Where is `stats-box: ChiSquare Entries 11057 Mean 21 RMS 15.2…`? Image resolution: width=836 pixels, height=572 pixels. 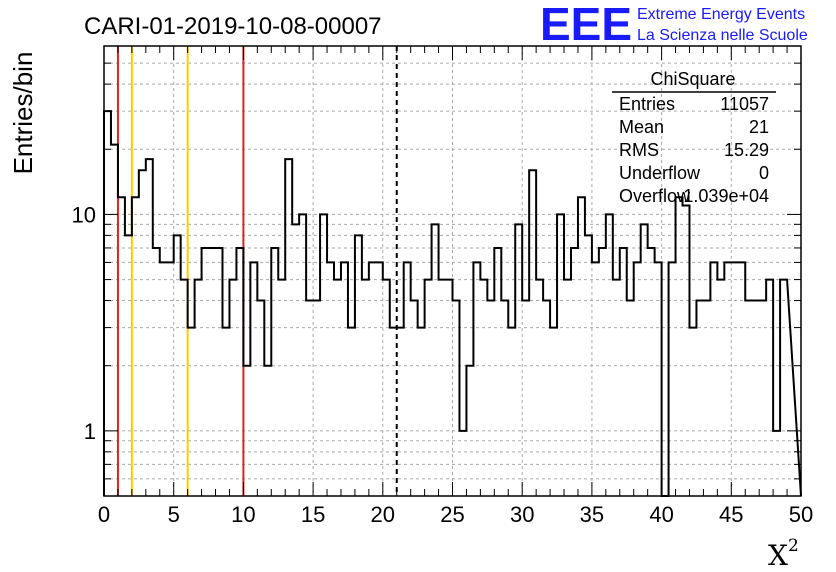 stats-box: ChiSquare Entries 11057 Mean 21 RMS 15.2… is located at coordinates (694, 137).